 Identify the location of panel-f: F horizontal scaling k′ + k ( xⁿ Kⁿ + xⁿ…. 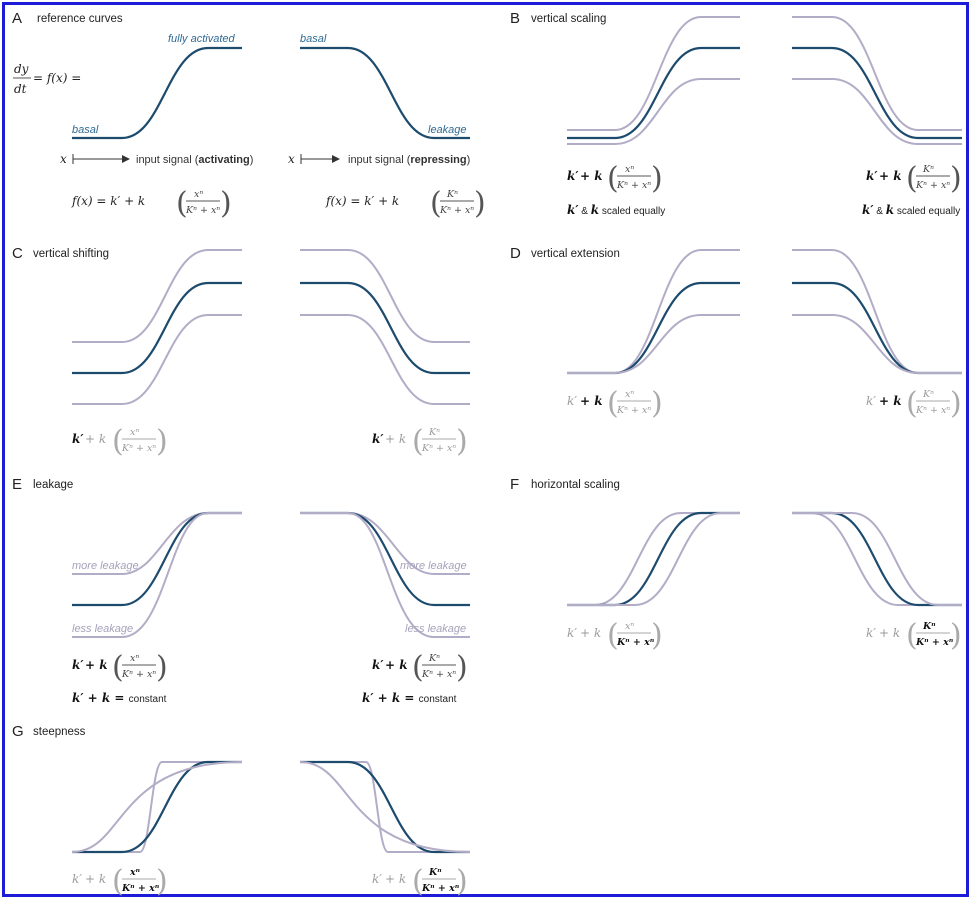
(736, 564).